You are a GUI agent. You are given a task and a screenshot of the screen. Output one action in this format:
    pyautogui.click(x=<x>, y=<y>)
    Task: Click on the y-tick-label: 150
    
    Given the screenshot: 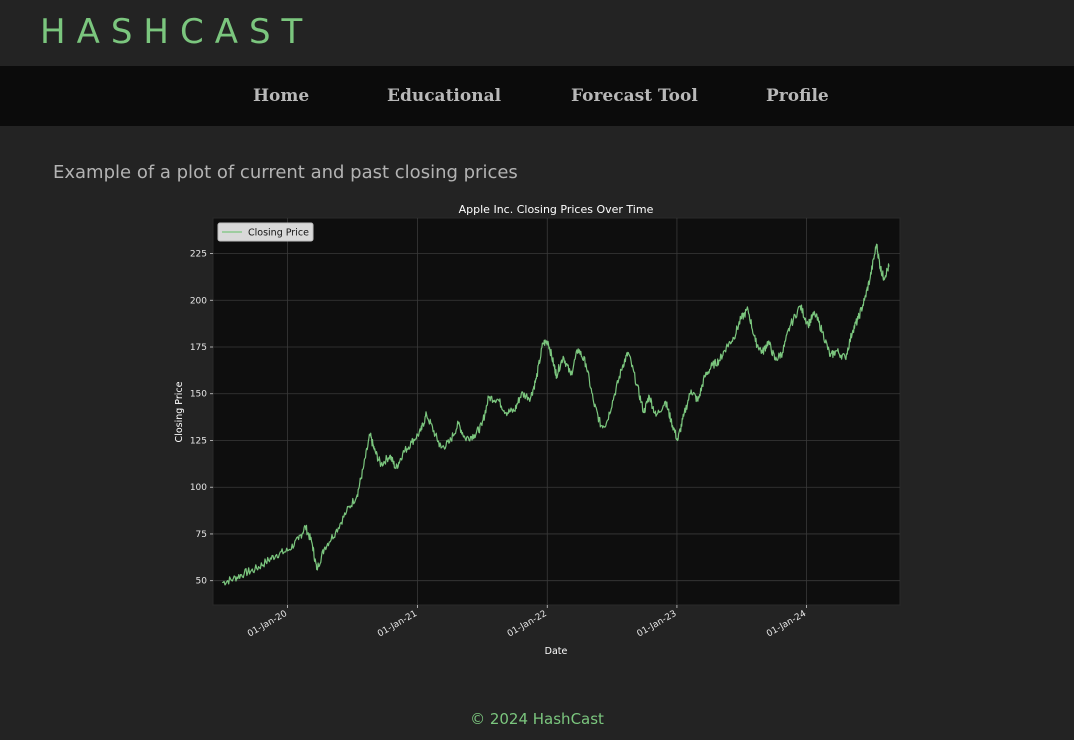 What is the action you would take?
    pyautogui.click(x=198, y=395)
    